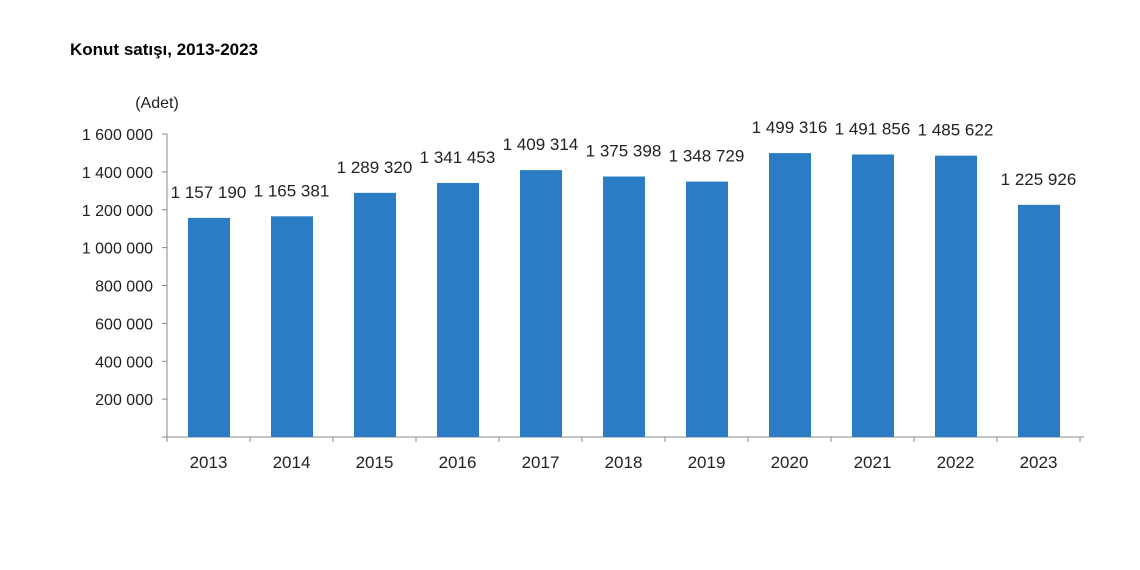 The height and width of the screenshot is (570, 1140). What do you see at coordinates (117, 211) in the screenshot?
I see `y-tick-label: 1 200 000` at bounding box center [117, 211].